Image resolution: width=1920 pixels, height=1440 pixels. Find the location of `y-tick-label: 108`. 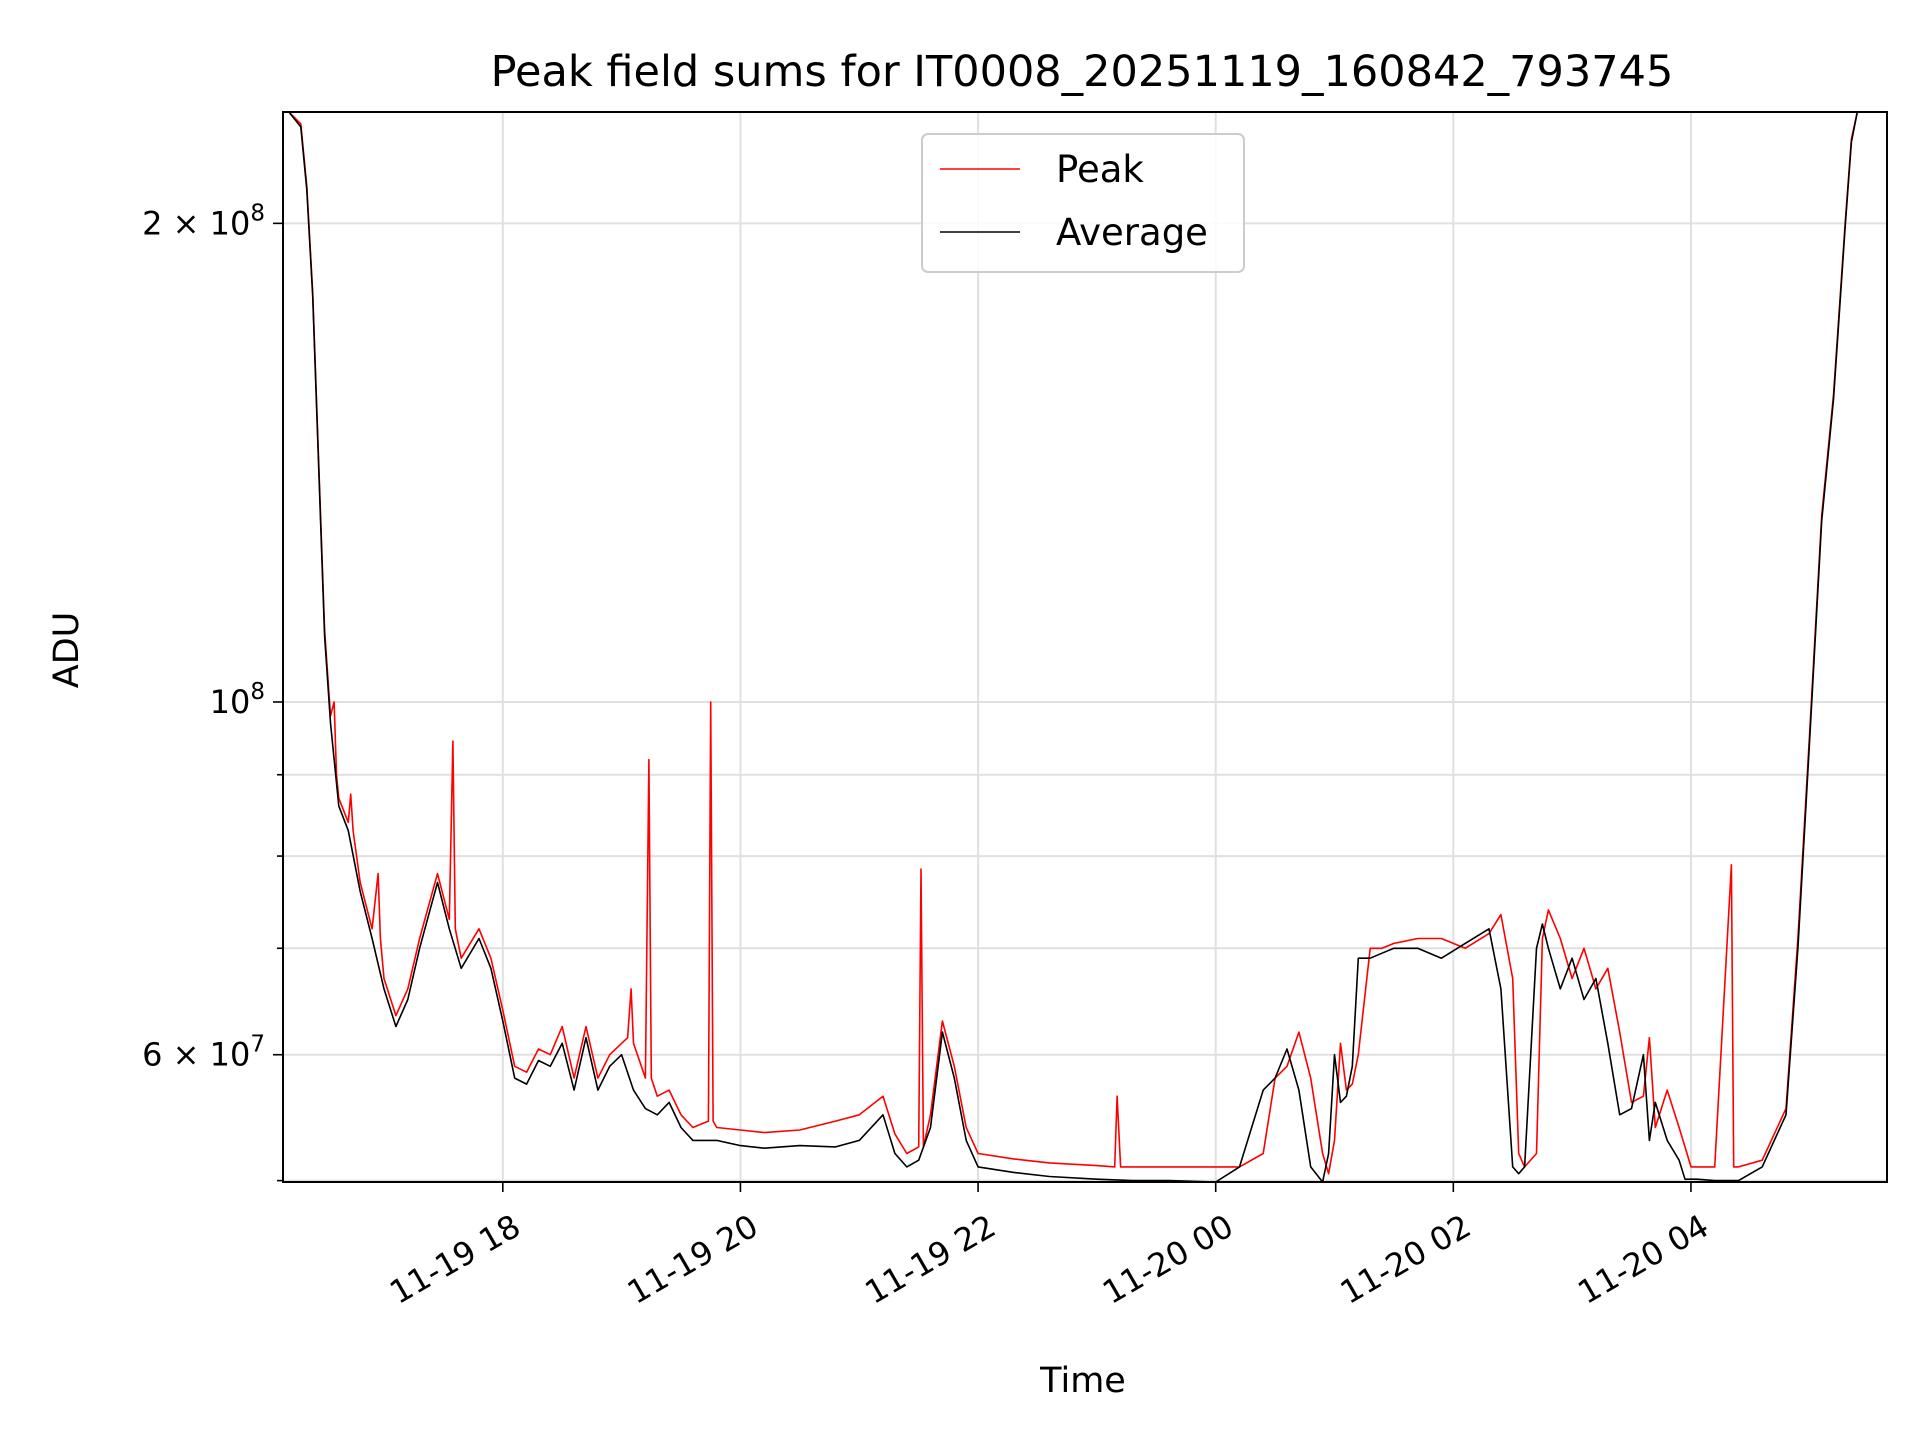

y-tick-label: 108 is located at coordinates (237, 700).